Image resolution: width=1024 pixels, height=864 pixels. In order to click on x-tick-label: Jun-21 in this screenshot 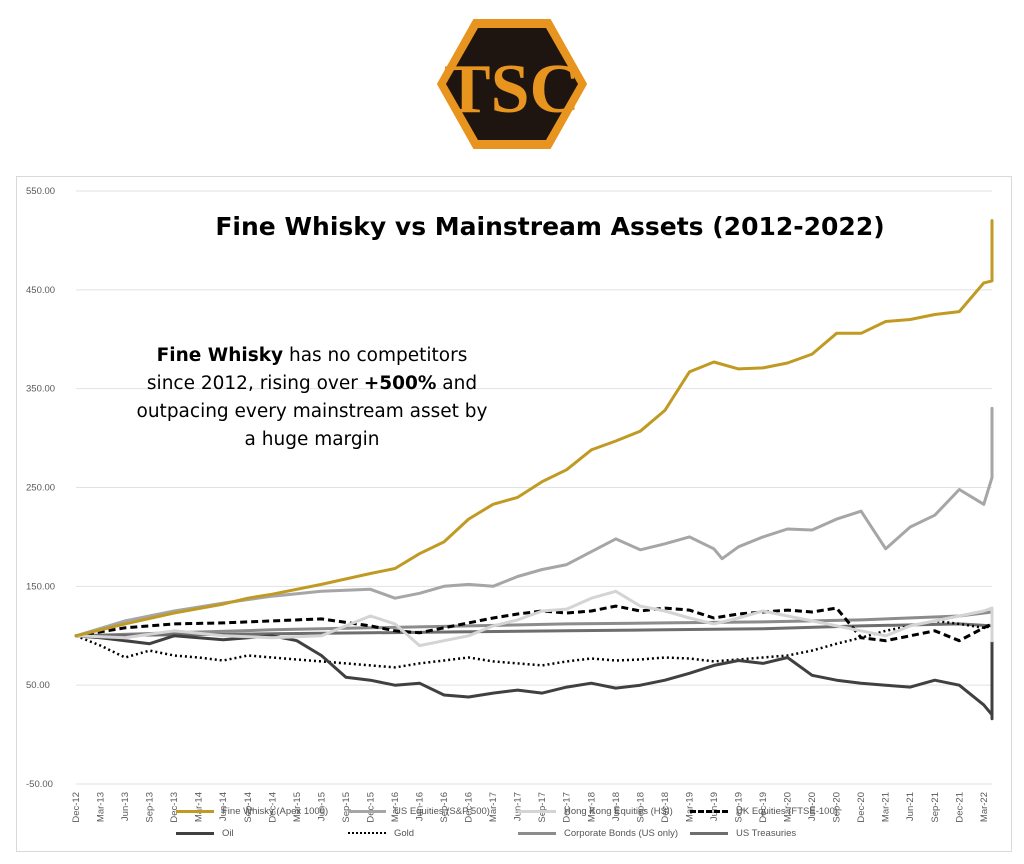, I will do `click(910, 806)`.